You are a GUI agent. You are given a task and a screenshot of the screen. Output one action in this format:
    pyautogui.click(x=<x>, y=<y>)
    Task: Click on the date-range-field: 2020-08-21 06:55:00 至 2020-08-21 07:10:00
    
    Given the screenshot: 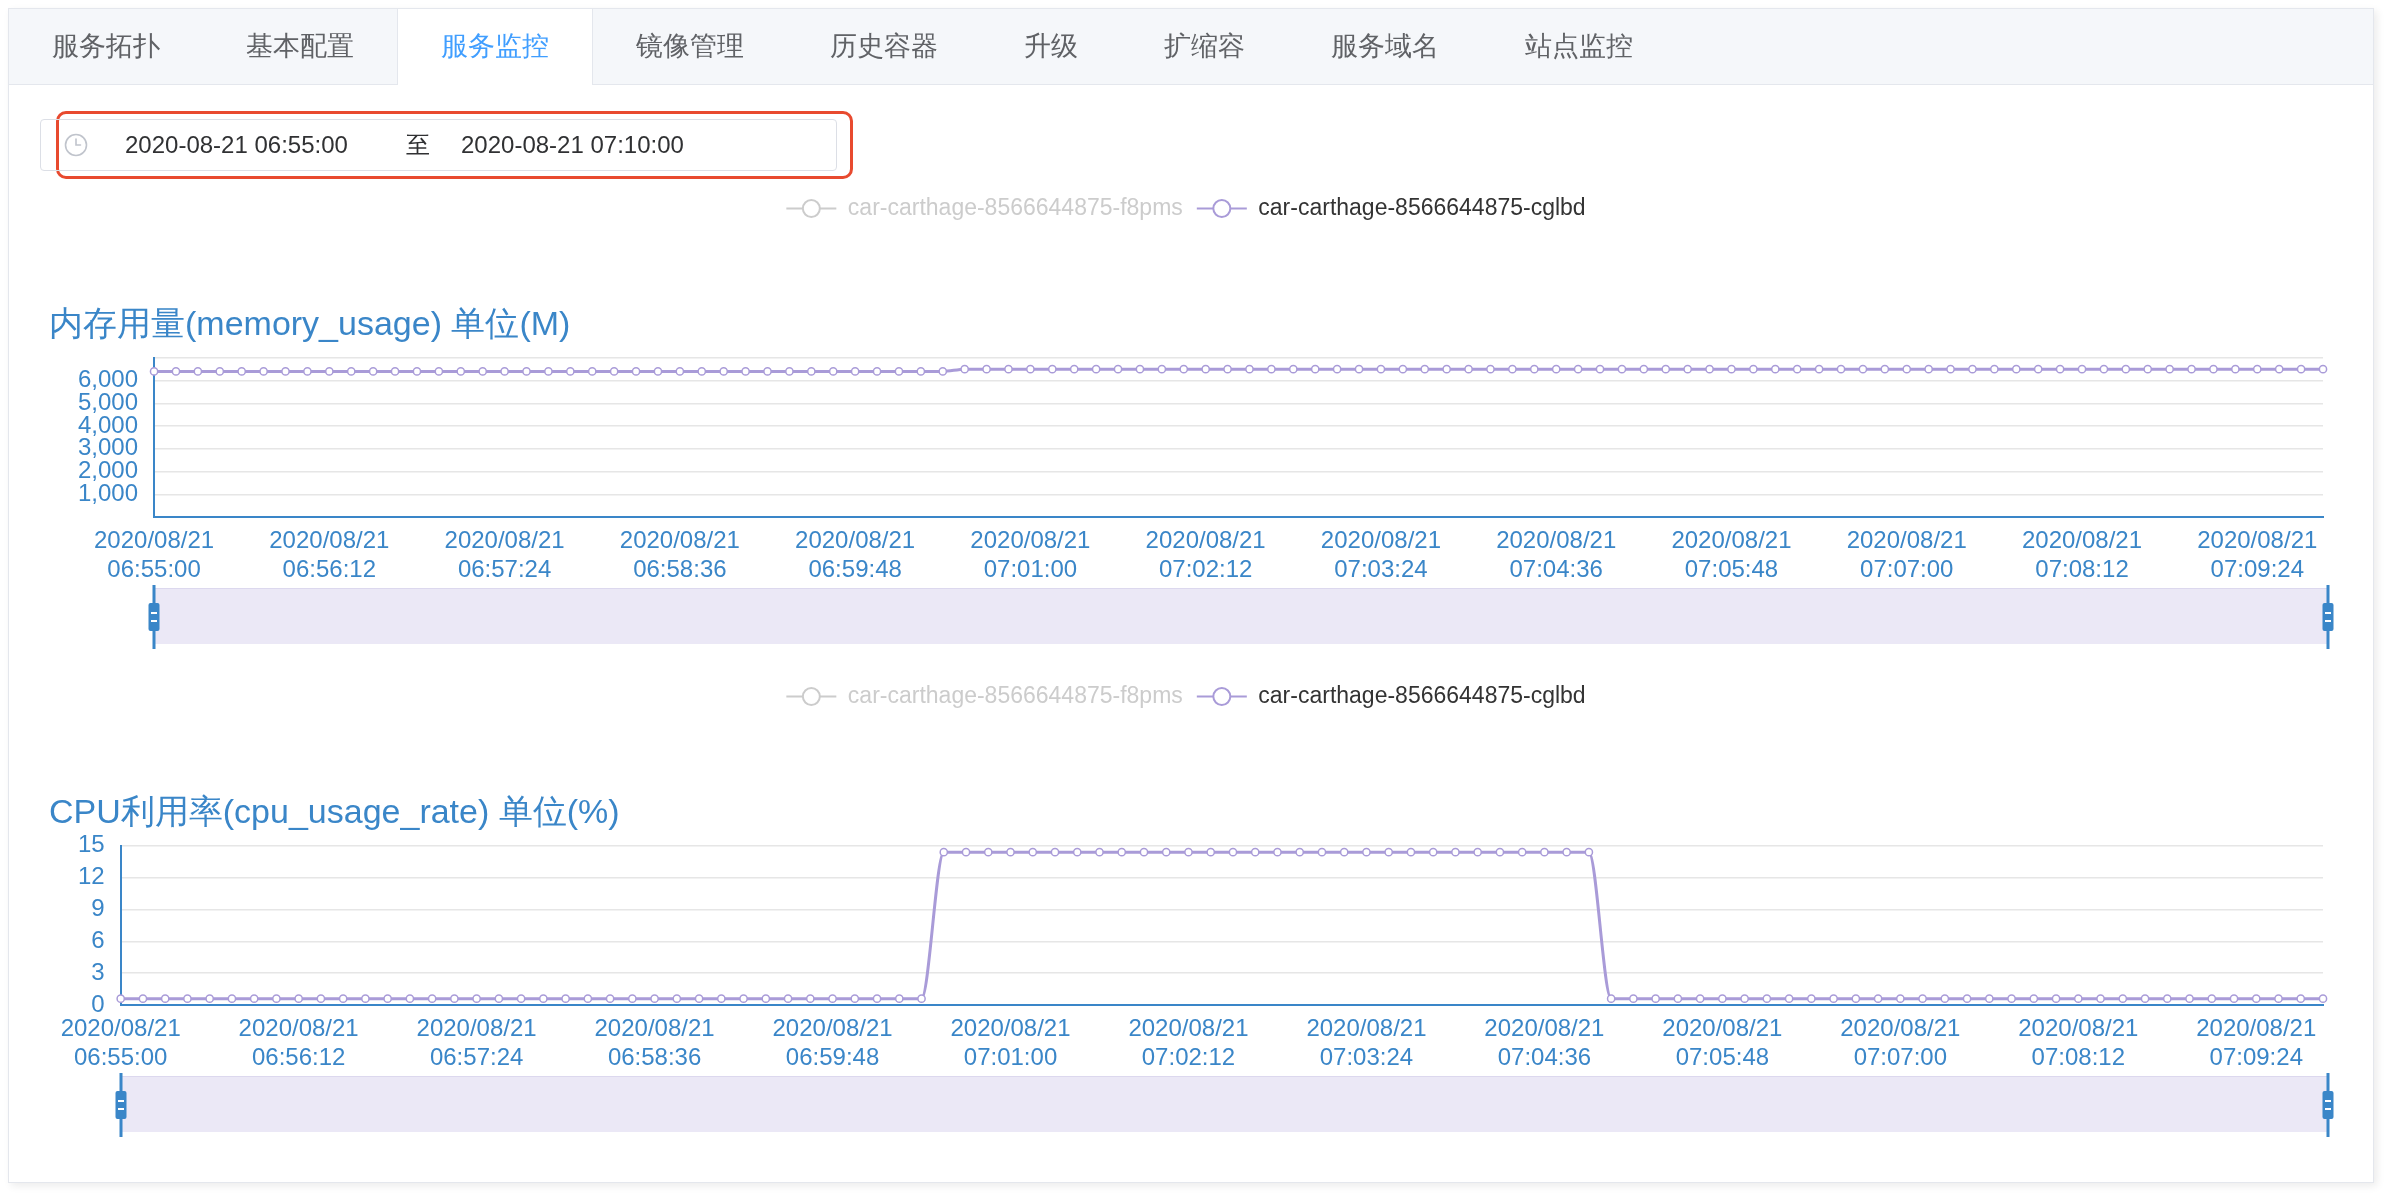 What is the action you would take?
    pyautogui.click(x=438, y=145)
    